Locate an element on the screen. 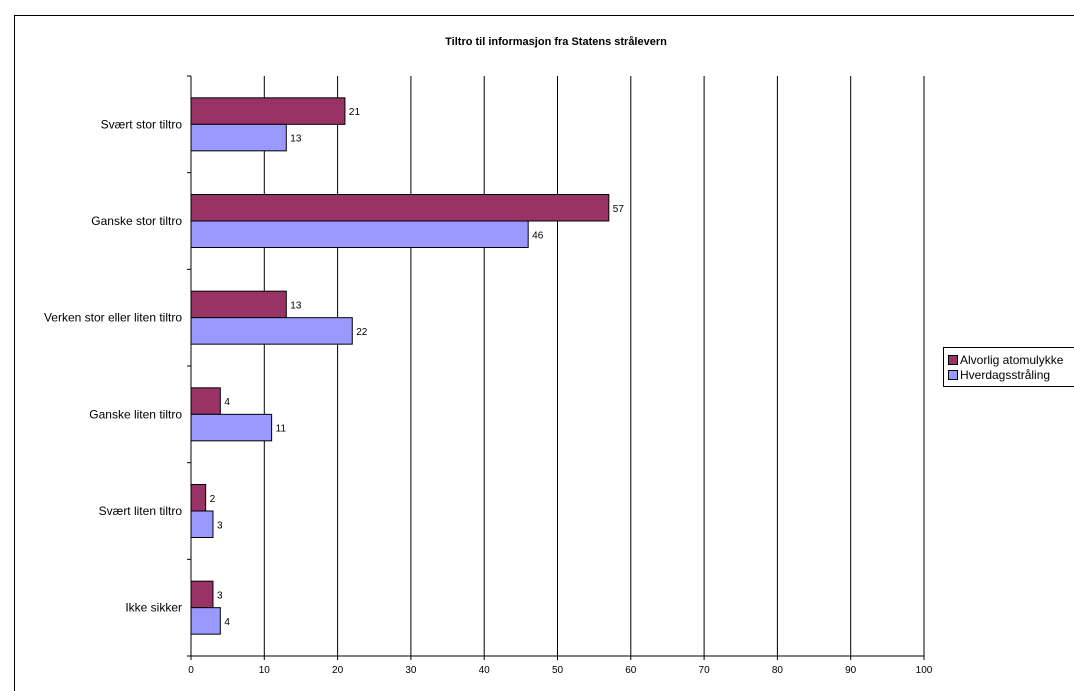  legend: Alvorlig atomulykke Hverdagsstråling is located at coordinates (1008, 367).